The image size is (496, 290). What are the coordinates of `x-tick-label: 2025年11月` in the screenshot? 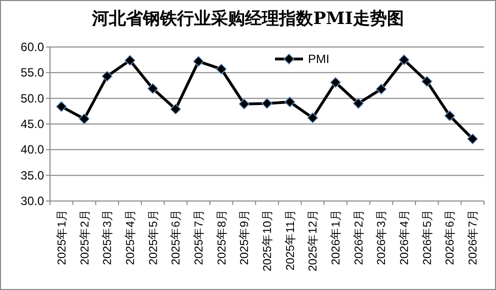 It's located at (290, 240).